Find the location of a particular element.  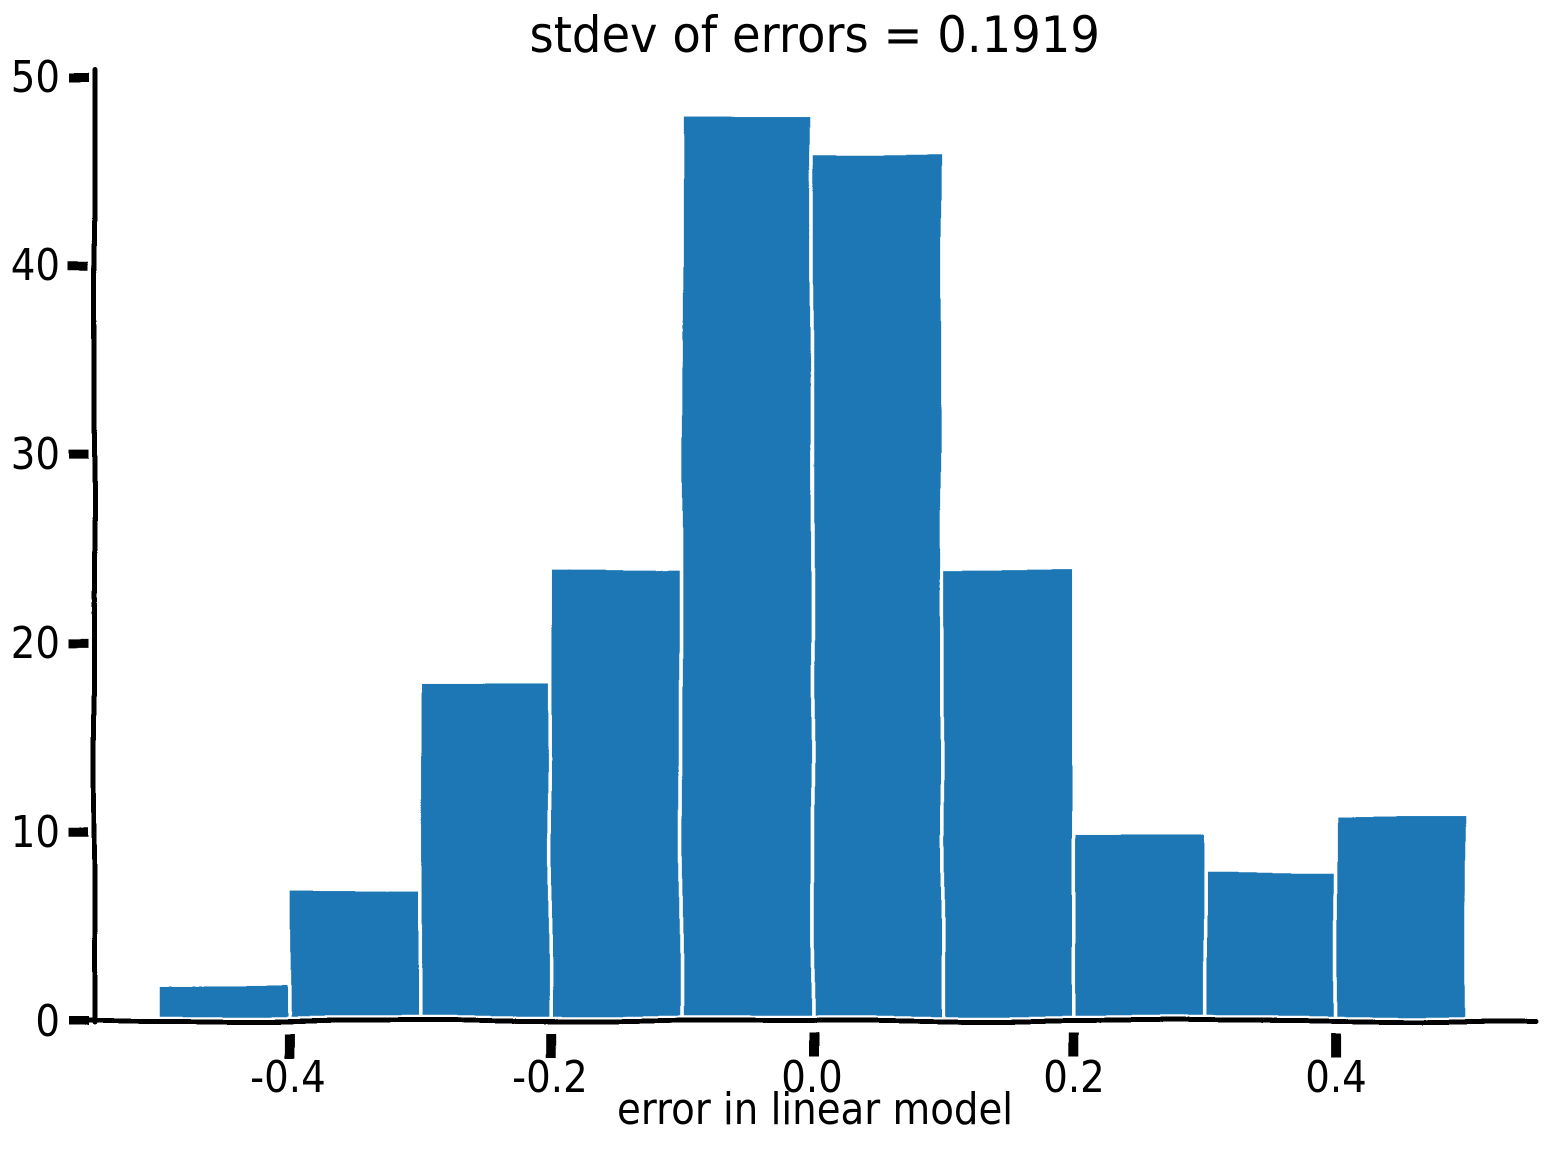

x-tick-label-text: -0.2 is located at coordinates (550, 1077).